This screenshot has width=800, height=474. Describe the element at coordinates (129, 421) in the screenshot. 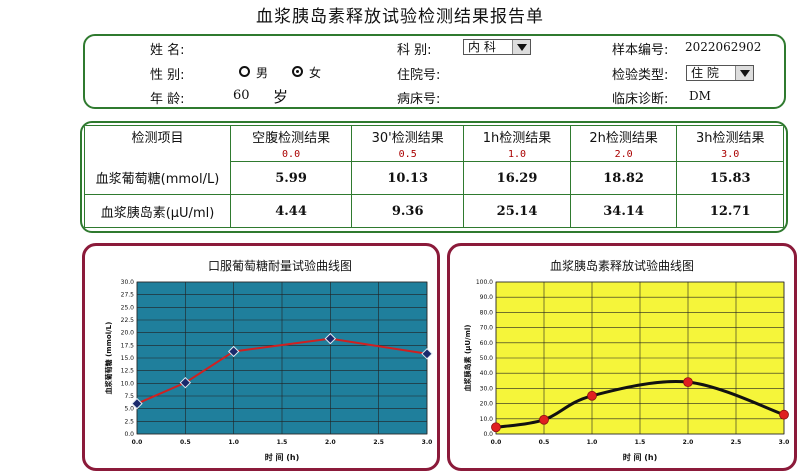

I see `y-tick-label: 2.5` at that location.